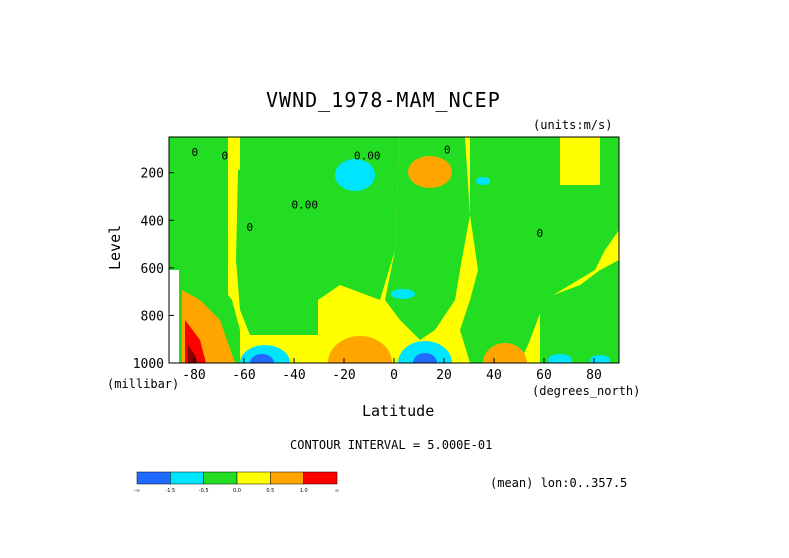  What do you see at coordinates (148, 364) in the screenshot?
I see `y-tick-label: 1000` at bounding box center [148, 364].